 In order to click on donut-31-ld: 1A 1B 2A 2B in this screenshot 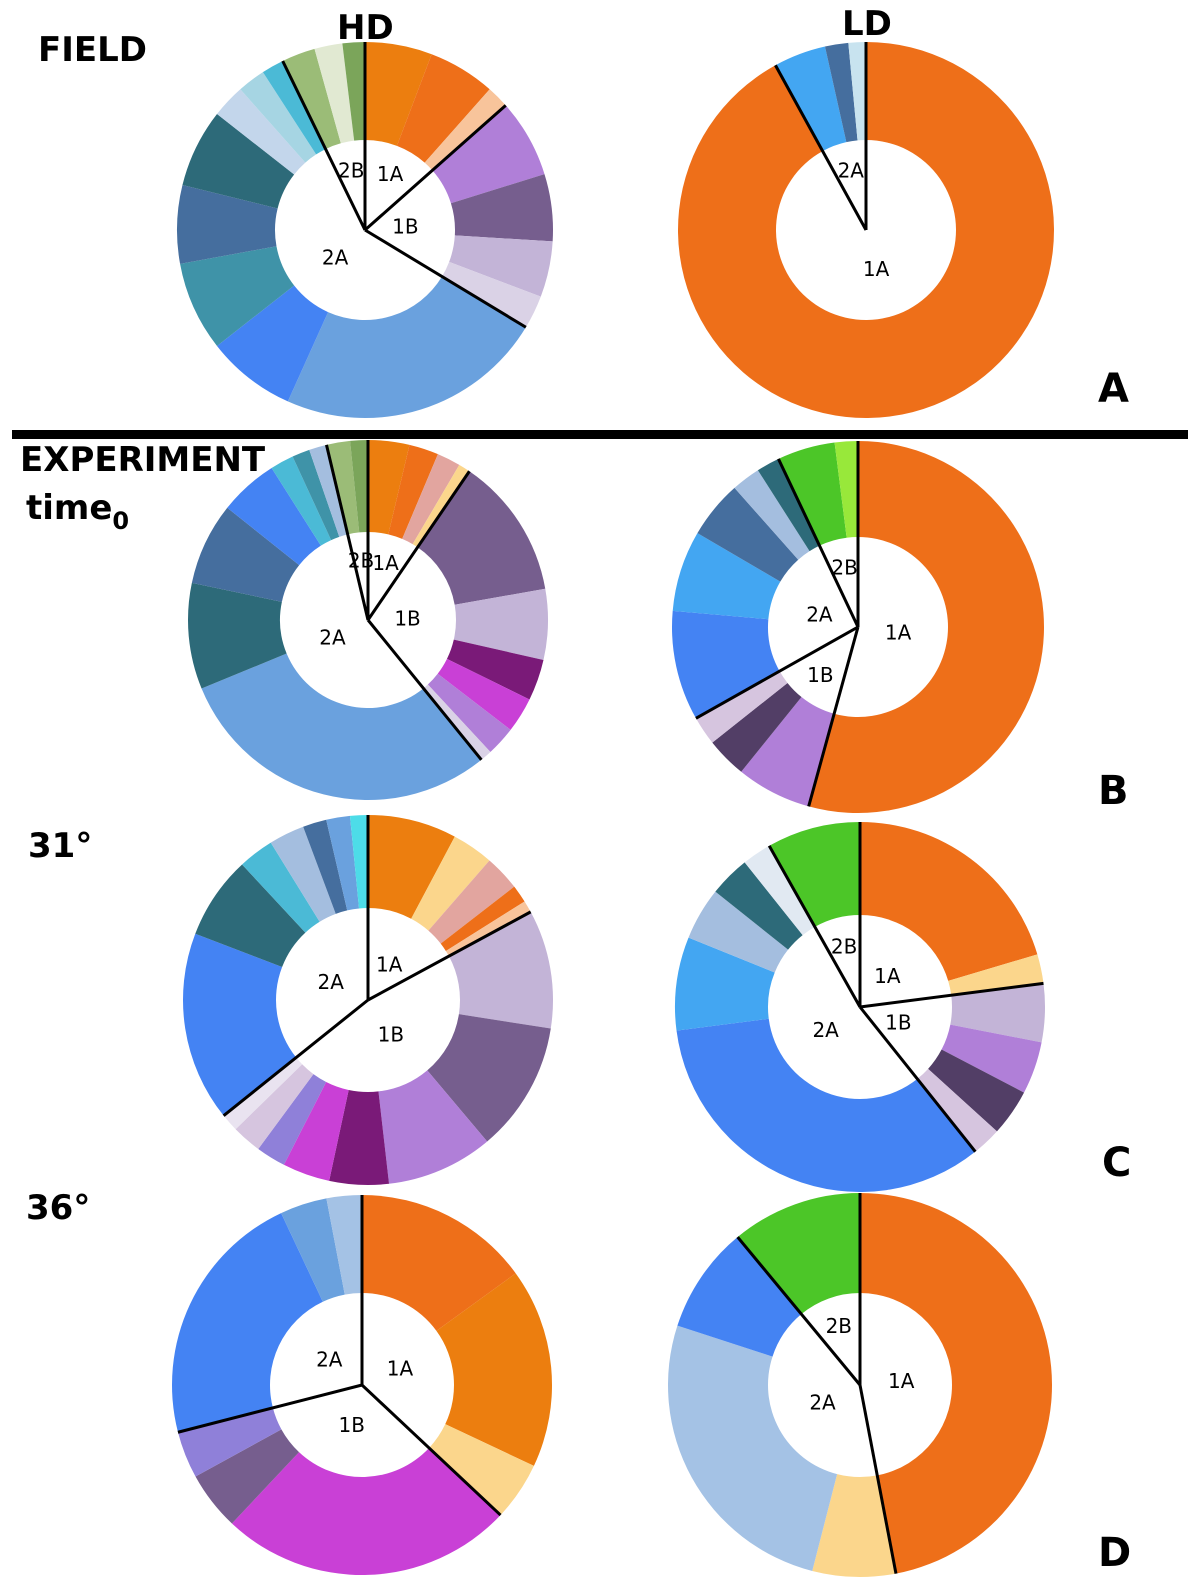, I will do `click(860, 1007)`.